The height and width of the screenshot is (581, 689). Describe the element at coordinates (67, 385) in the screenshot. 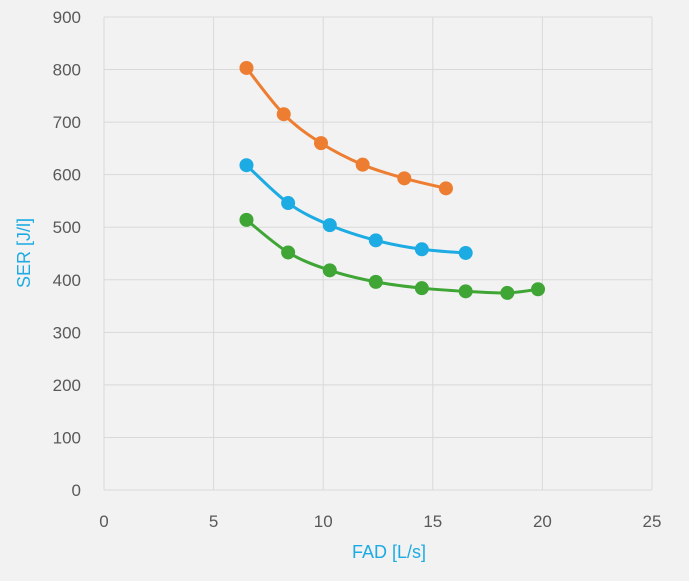

I see `y-tick-label: 200` at that location.